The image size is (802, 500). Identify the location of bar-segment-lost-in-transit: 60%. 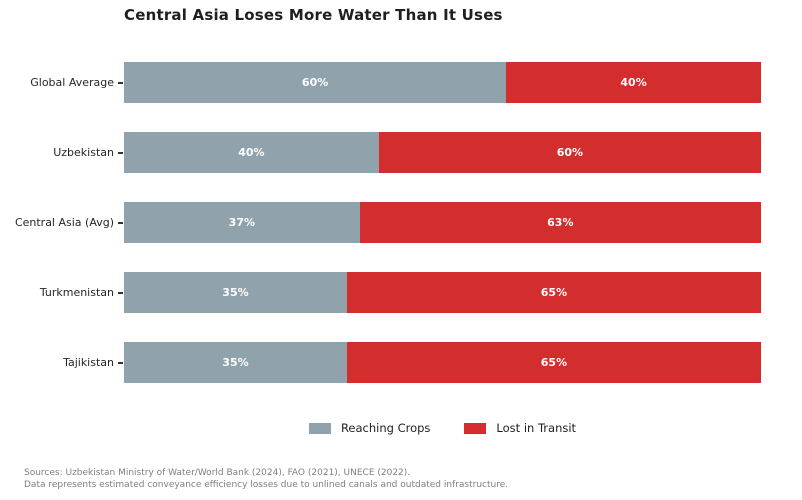
(569, 152).